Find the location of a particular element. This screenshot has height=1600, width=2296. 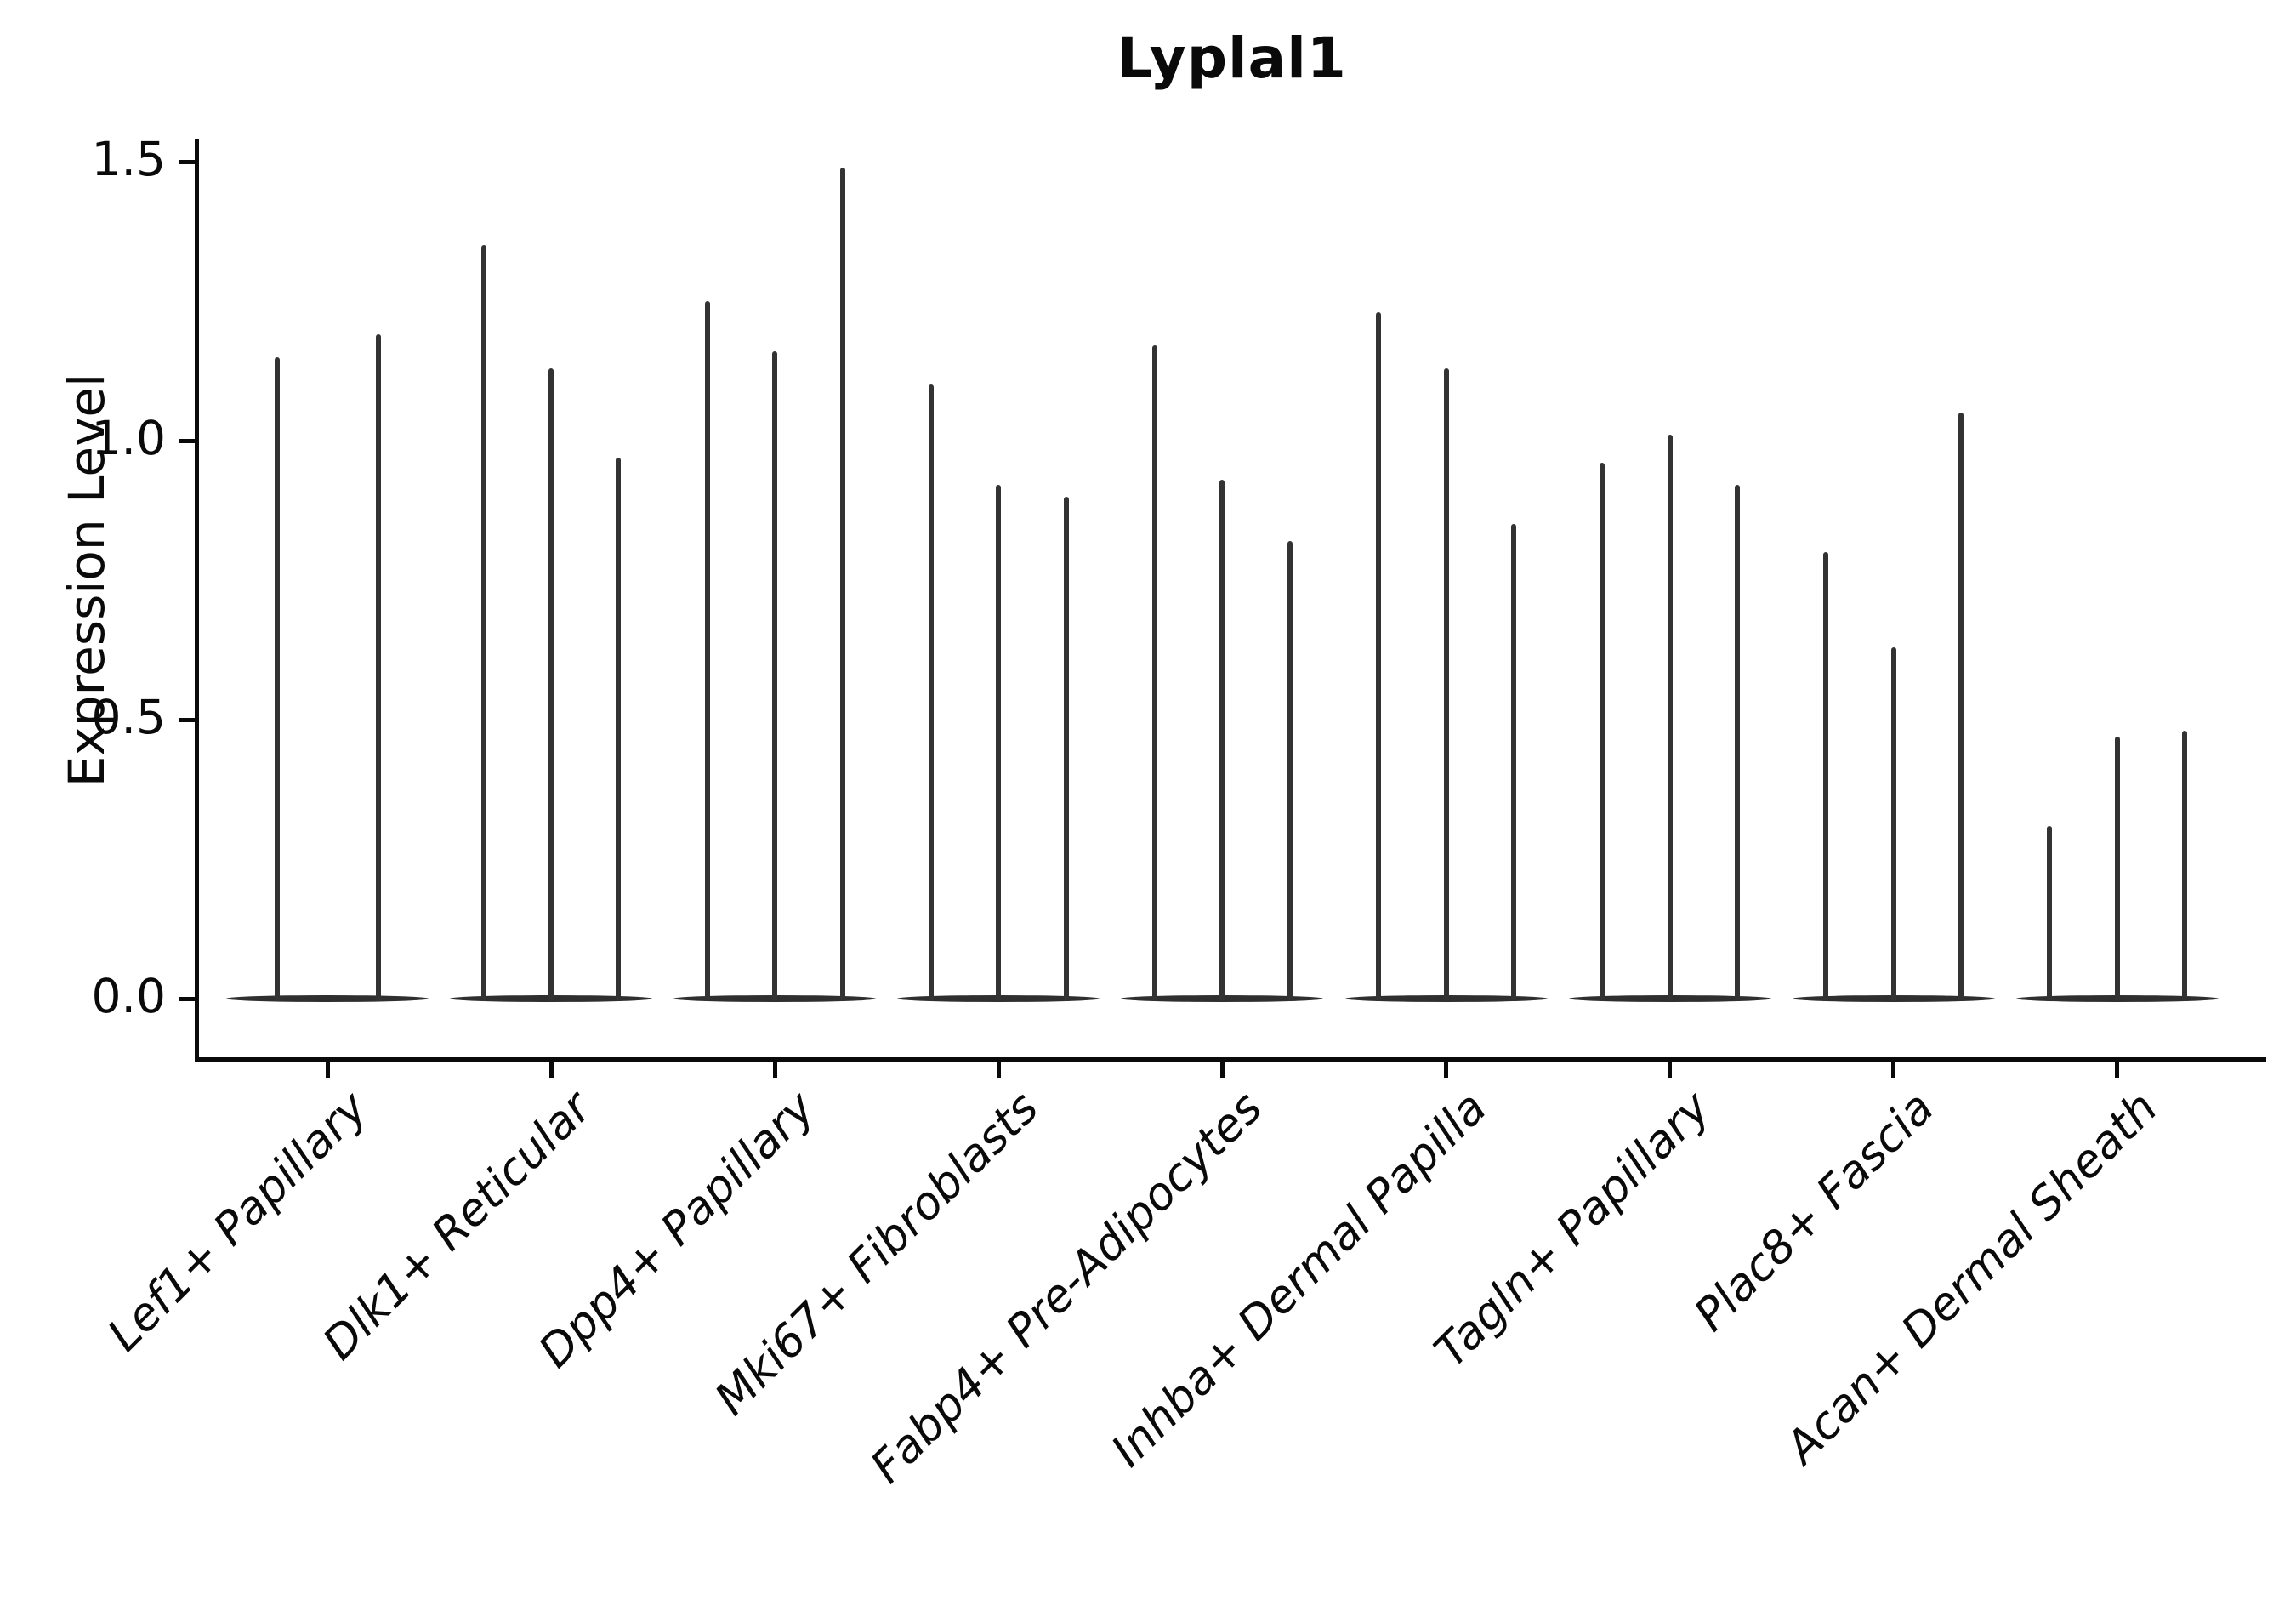

x-tick-label: Dpp4+ Papillary is located at coordinates (677, 1229).